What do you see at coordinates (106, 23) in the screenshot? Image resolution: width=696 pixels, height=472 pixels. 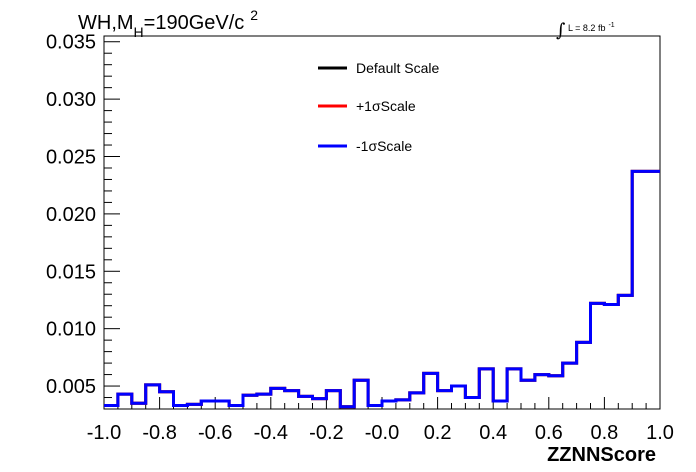 I see `title-main: WH,M` at bounding box center [106, 23].